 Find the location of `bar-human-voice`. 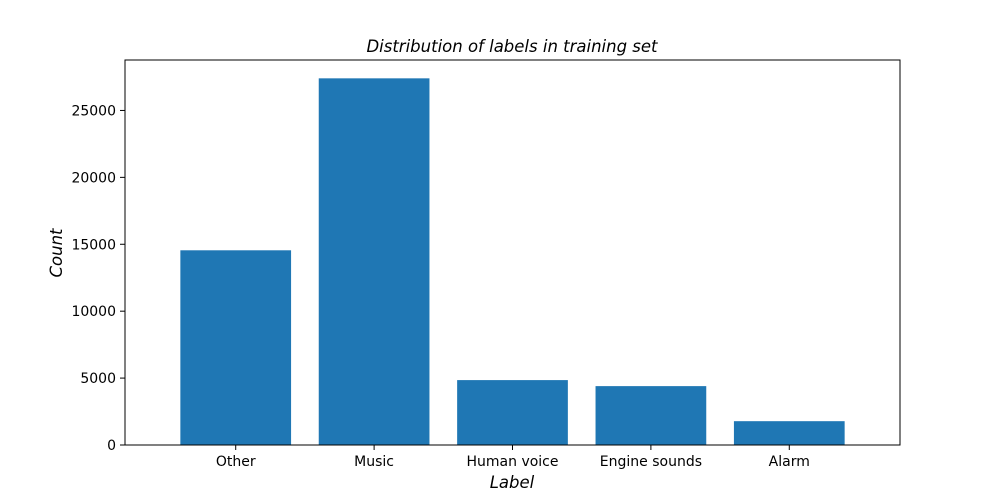

bar-human-voice is located at coordinates (512, 412).